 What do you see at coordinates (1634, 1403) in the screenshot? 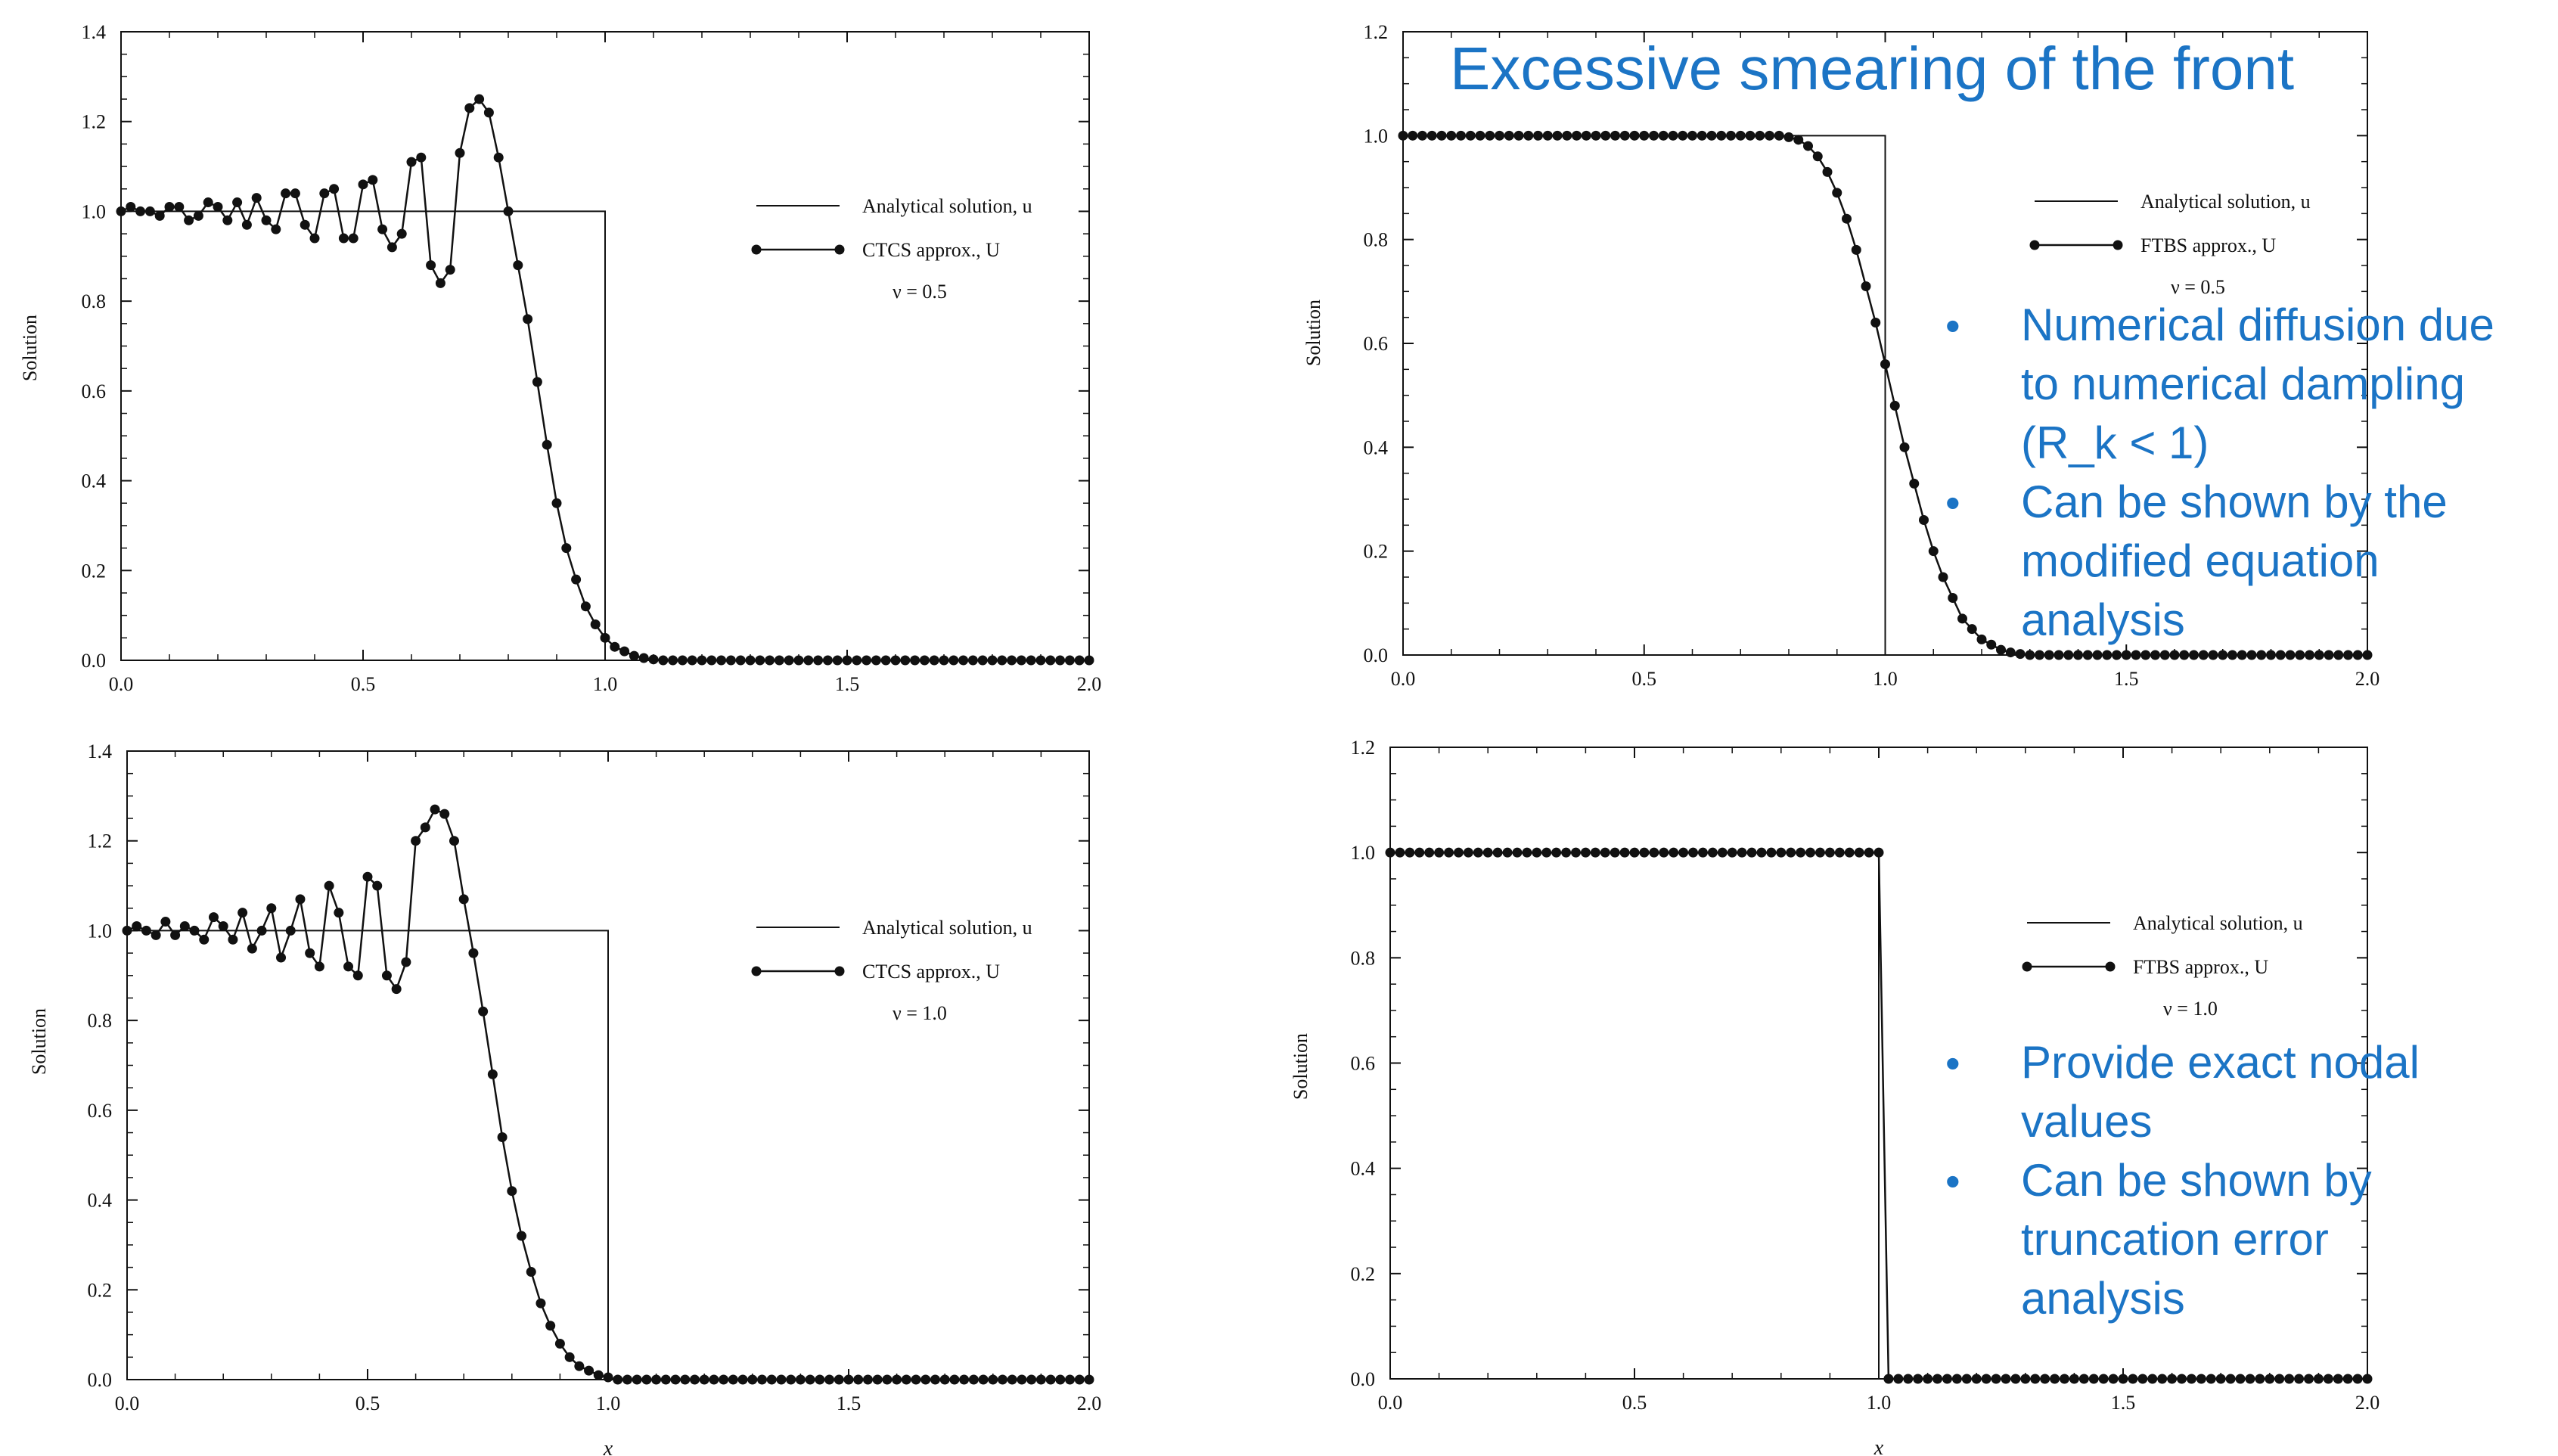
I see `x-tick-label: 0.5` at bounding box center [1634, 1403].